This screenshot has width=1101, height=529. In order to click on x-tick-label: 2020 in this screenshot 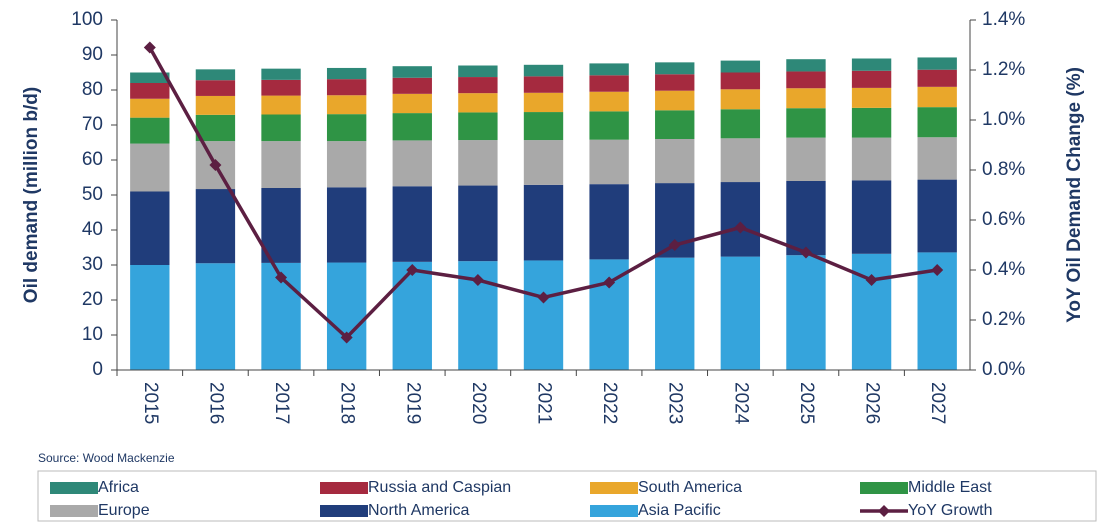, I will do `click(478, 403)`.